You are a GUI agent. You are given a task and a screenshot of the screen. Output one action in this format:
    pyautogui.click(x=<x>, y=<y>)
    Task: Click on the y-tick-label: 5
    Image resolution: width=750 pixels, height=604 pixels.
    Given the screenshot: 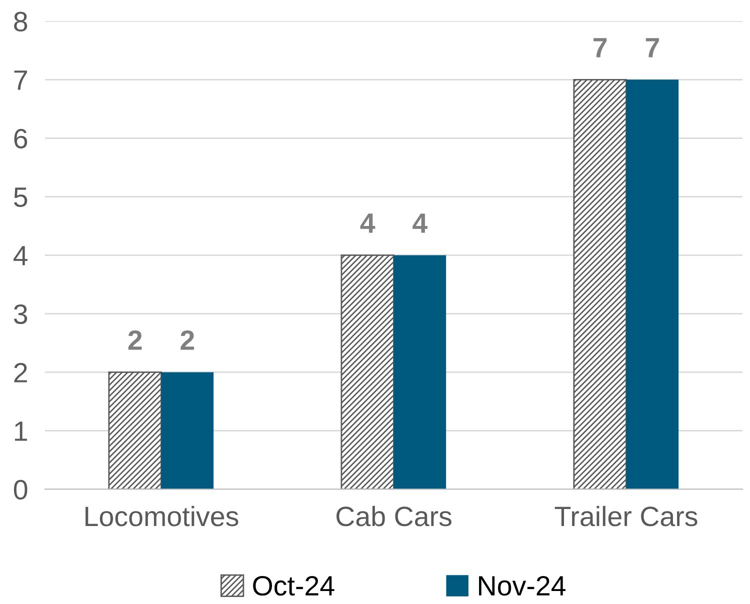 What is the action you would take?
    pyautogui.click(x=21, y=198)
    